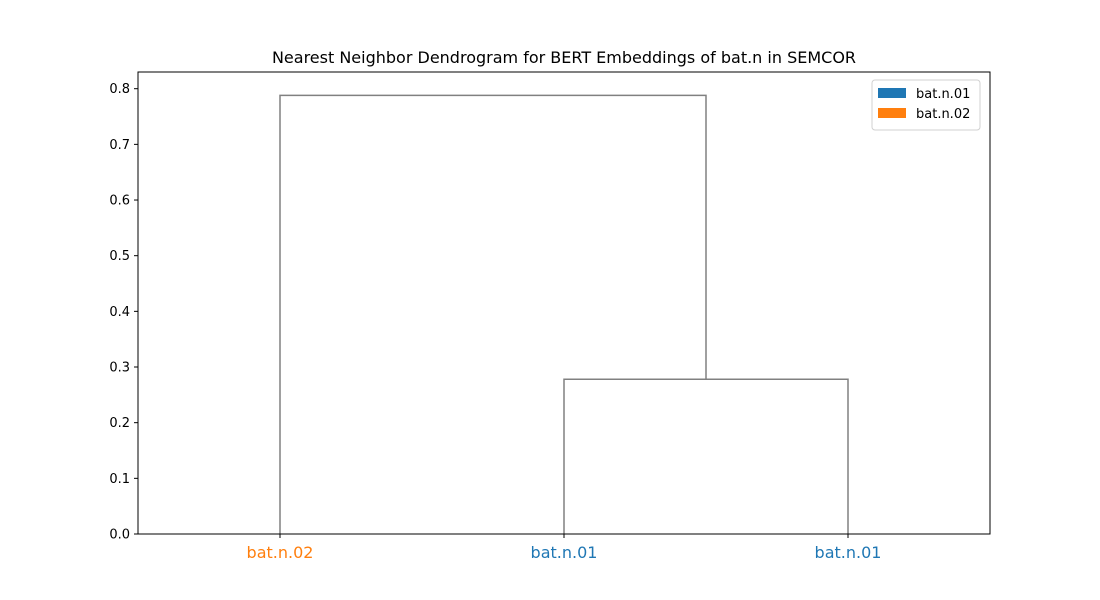 This screenshot has width=1100, height=600. I want to click on y-tick-label: 0.0, so click(119, 535).